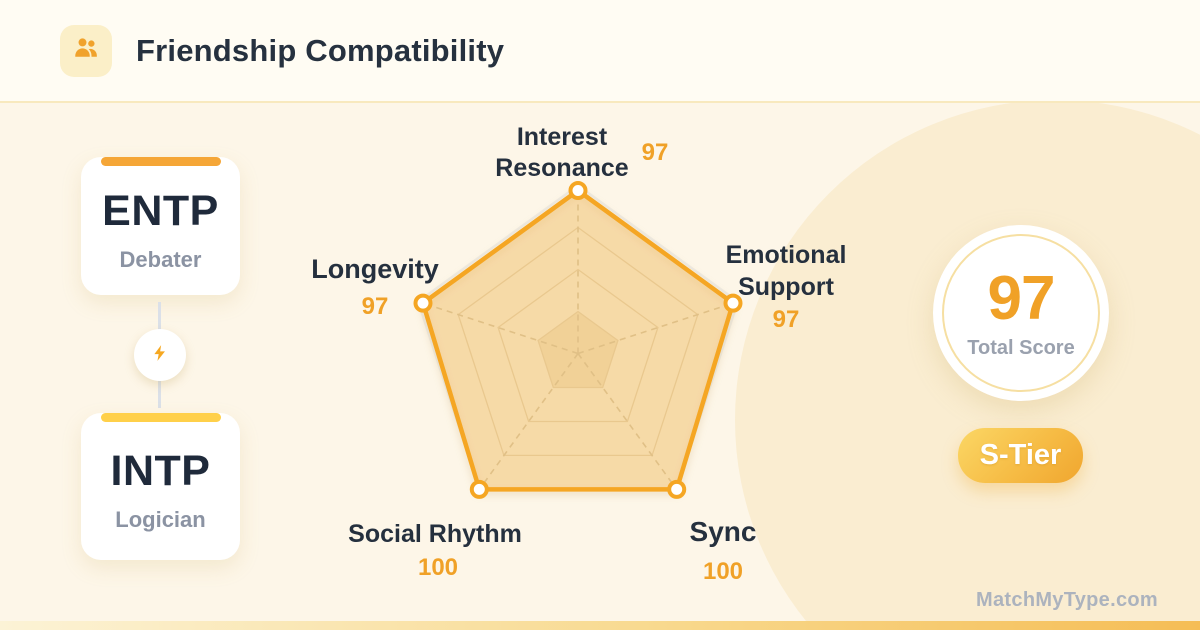  What do you see at coordinates (438, 567) in the screenshot?
I see `axis-value-social-rhythm: 100` at bounding box center [438, 567].